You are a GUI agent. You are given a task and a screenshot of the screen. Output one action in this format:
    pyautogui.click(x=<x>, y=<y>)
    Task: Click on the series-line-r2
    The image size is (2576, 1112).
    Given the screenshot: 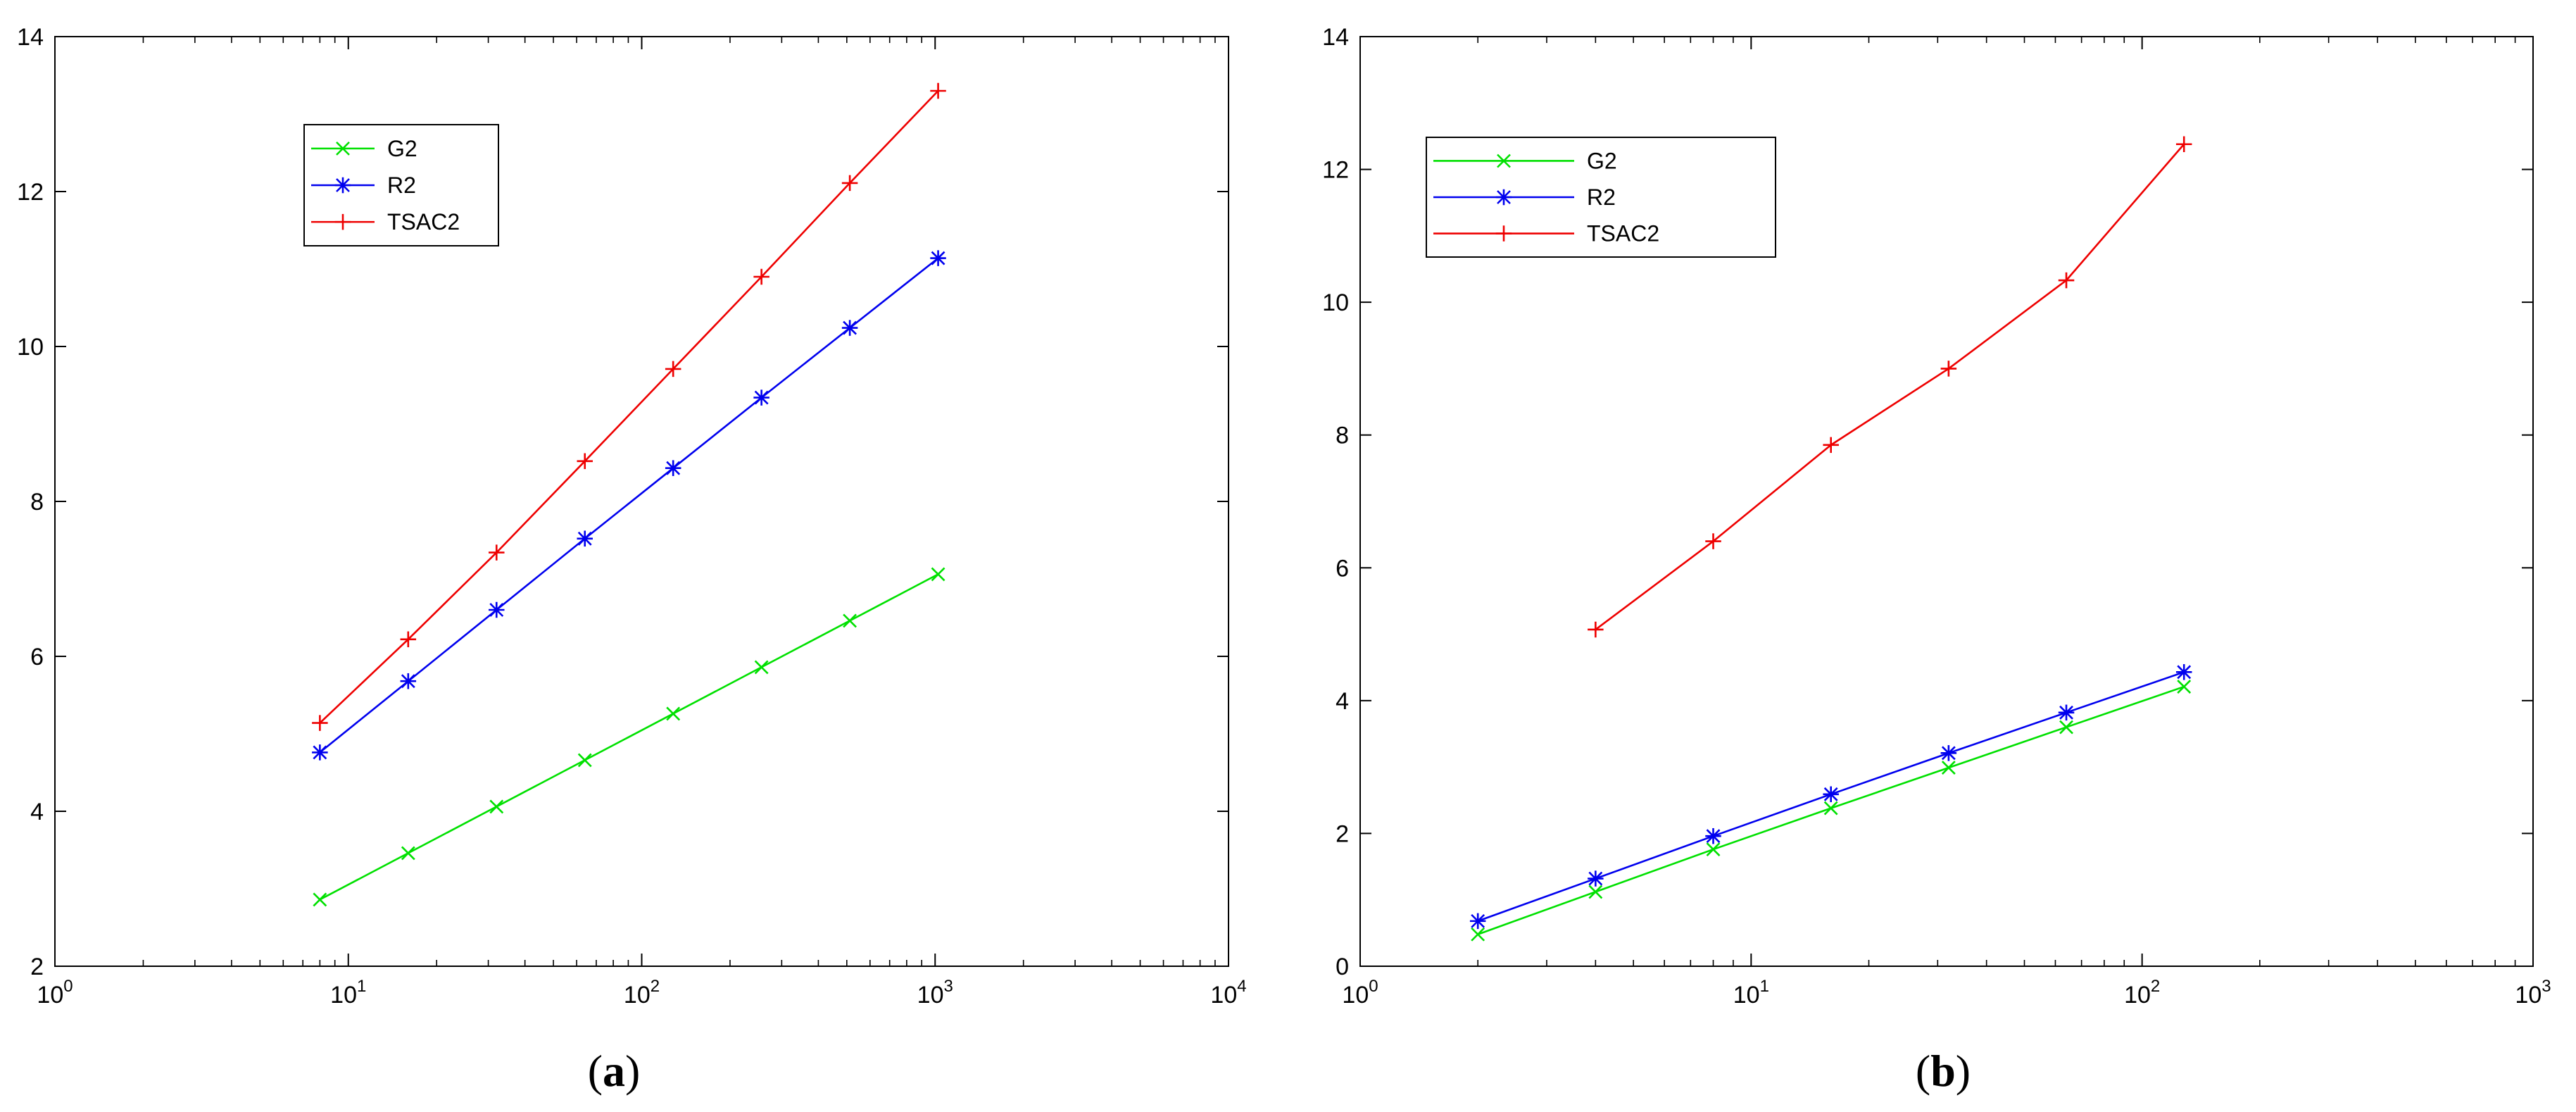 What is the action you would take?
    pyautogui.click(x=629, y=505)
    